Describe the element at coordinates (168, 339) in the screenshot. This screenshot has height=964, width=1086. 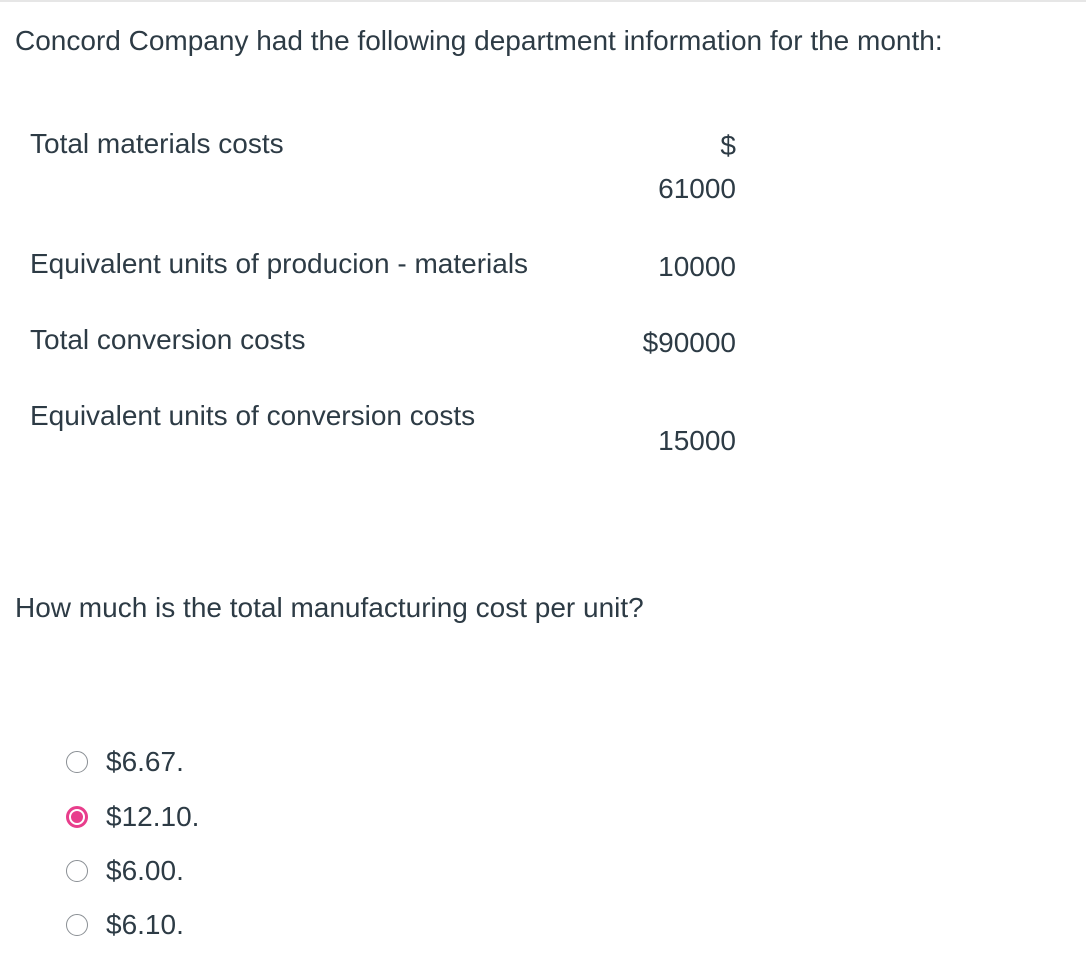
I see `row-label: Total conversion costs` at that location.